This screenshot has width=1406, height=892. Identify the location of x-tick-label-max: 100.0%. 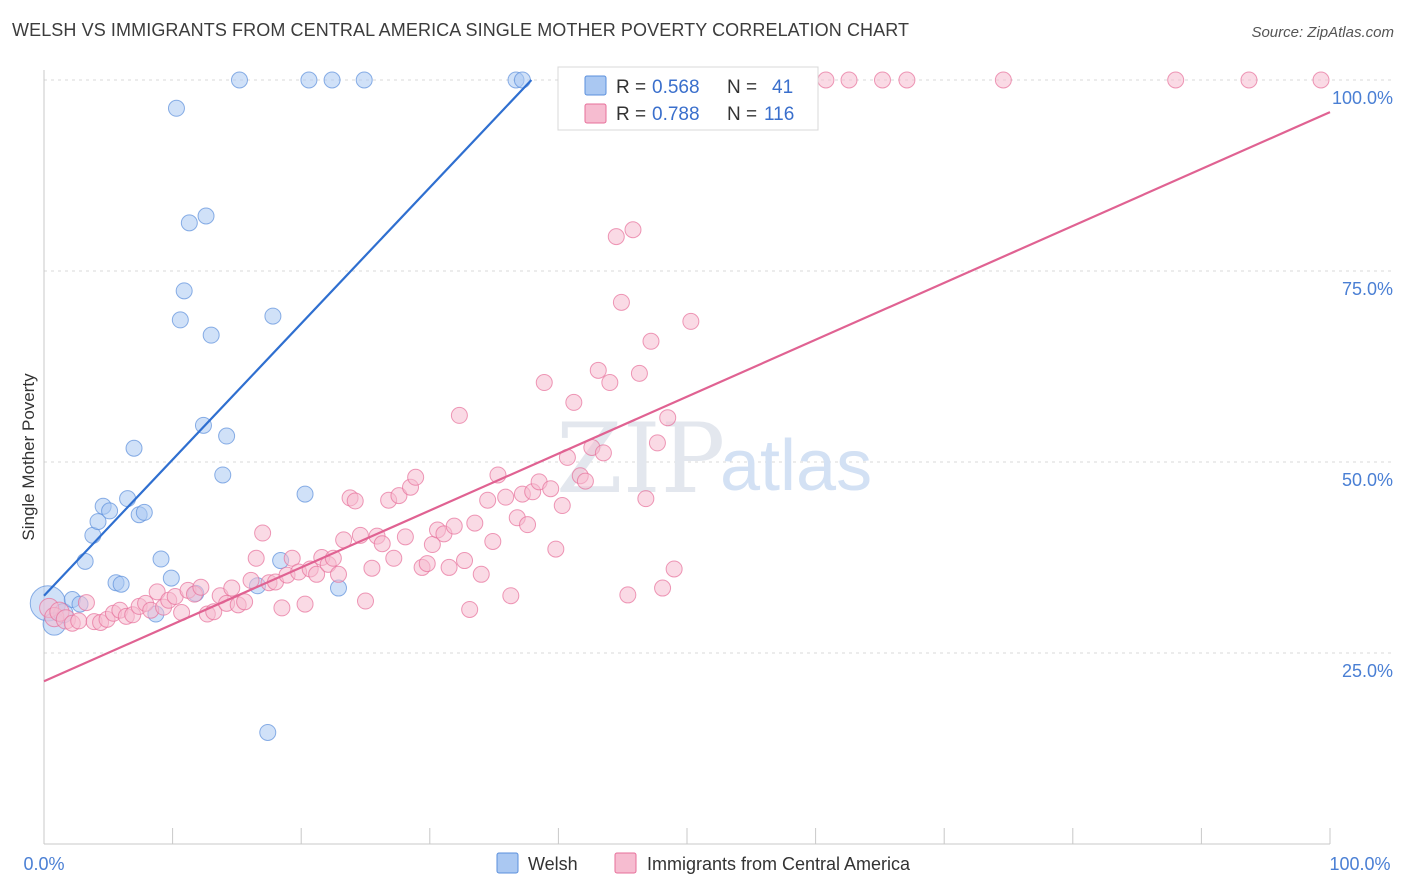
(1359, 864).